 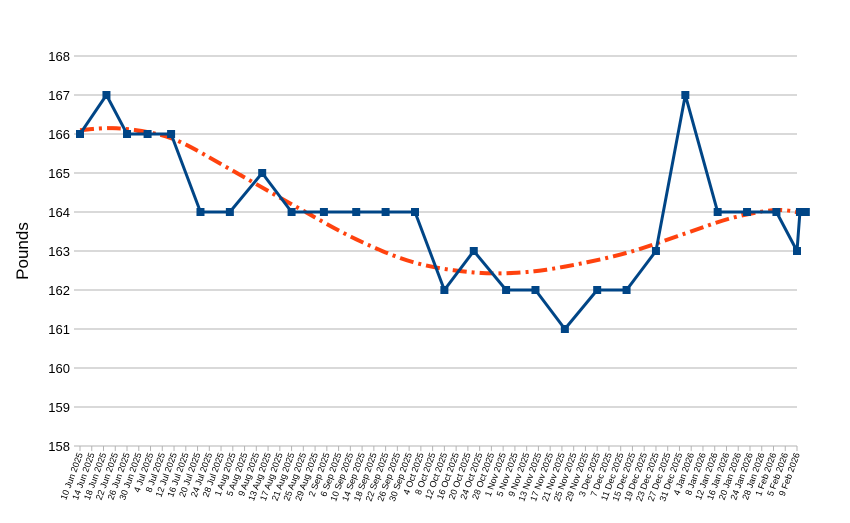 I want to click on y-tick-label: 168, so click(x=59, y=56).